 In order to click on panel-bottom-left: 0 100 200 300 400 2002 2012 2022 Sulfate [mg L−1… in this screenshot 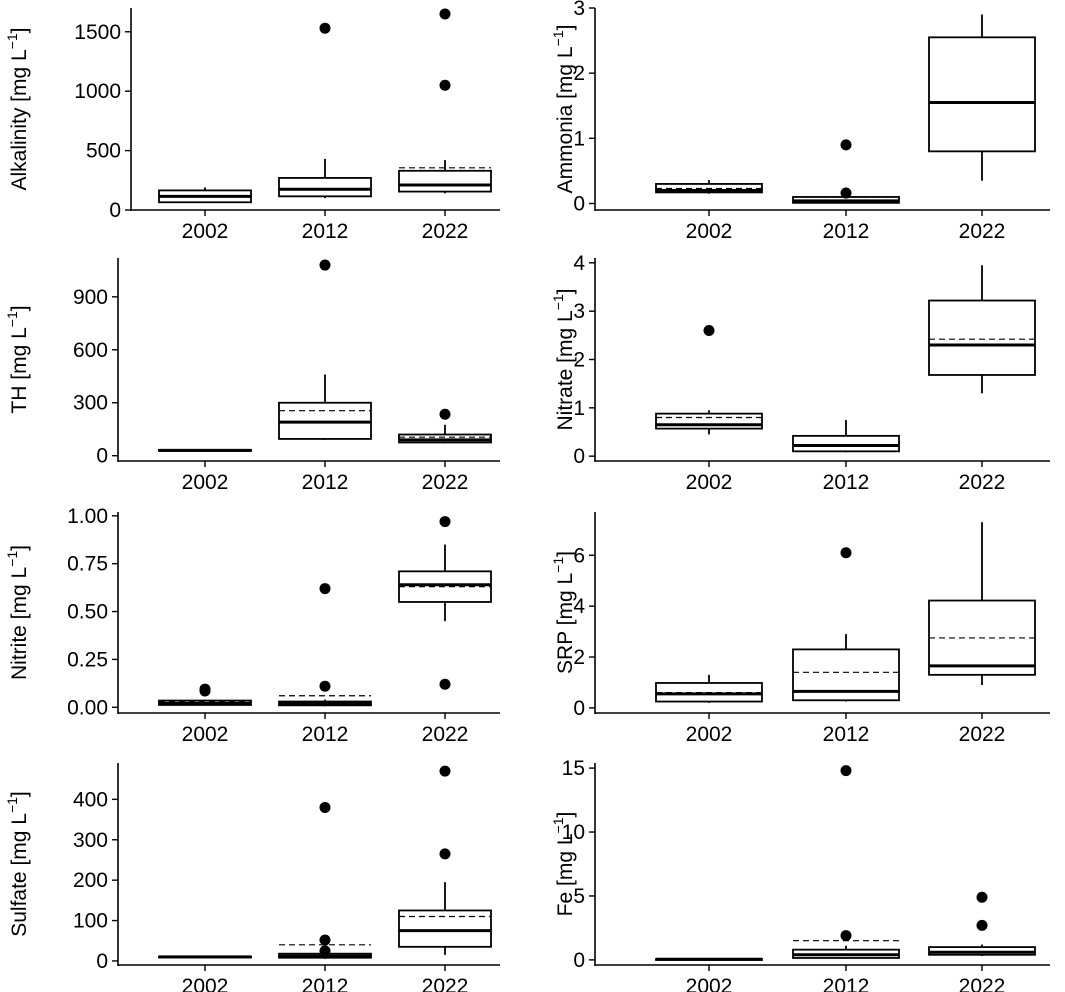, I will do `click(252, 877)`.